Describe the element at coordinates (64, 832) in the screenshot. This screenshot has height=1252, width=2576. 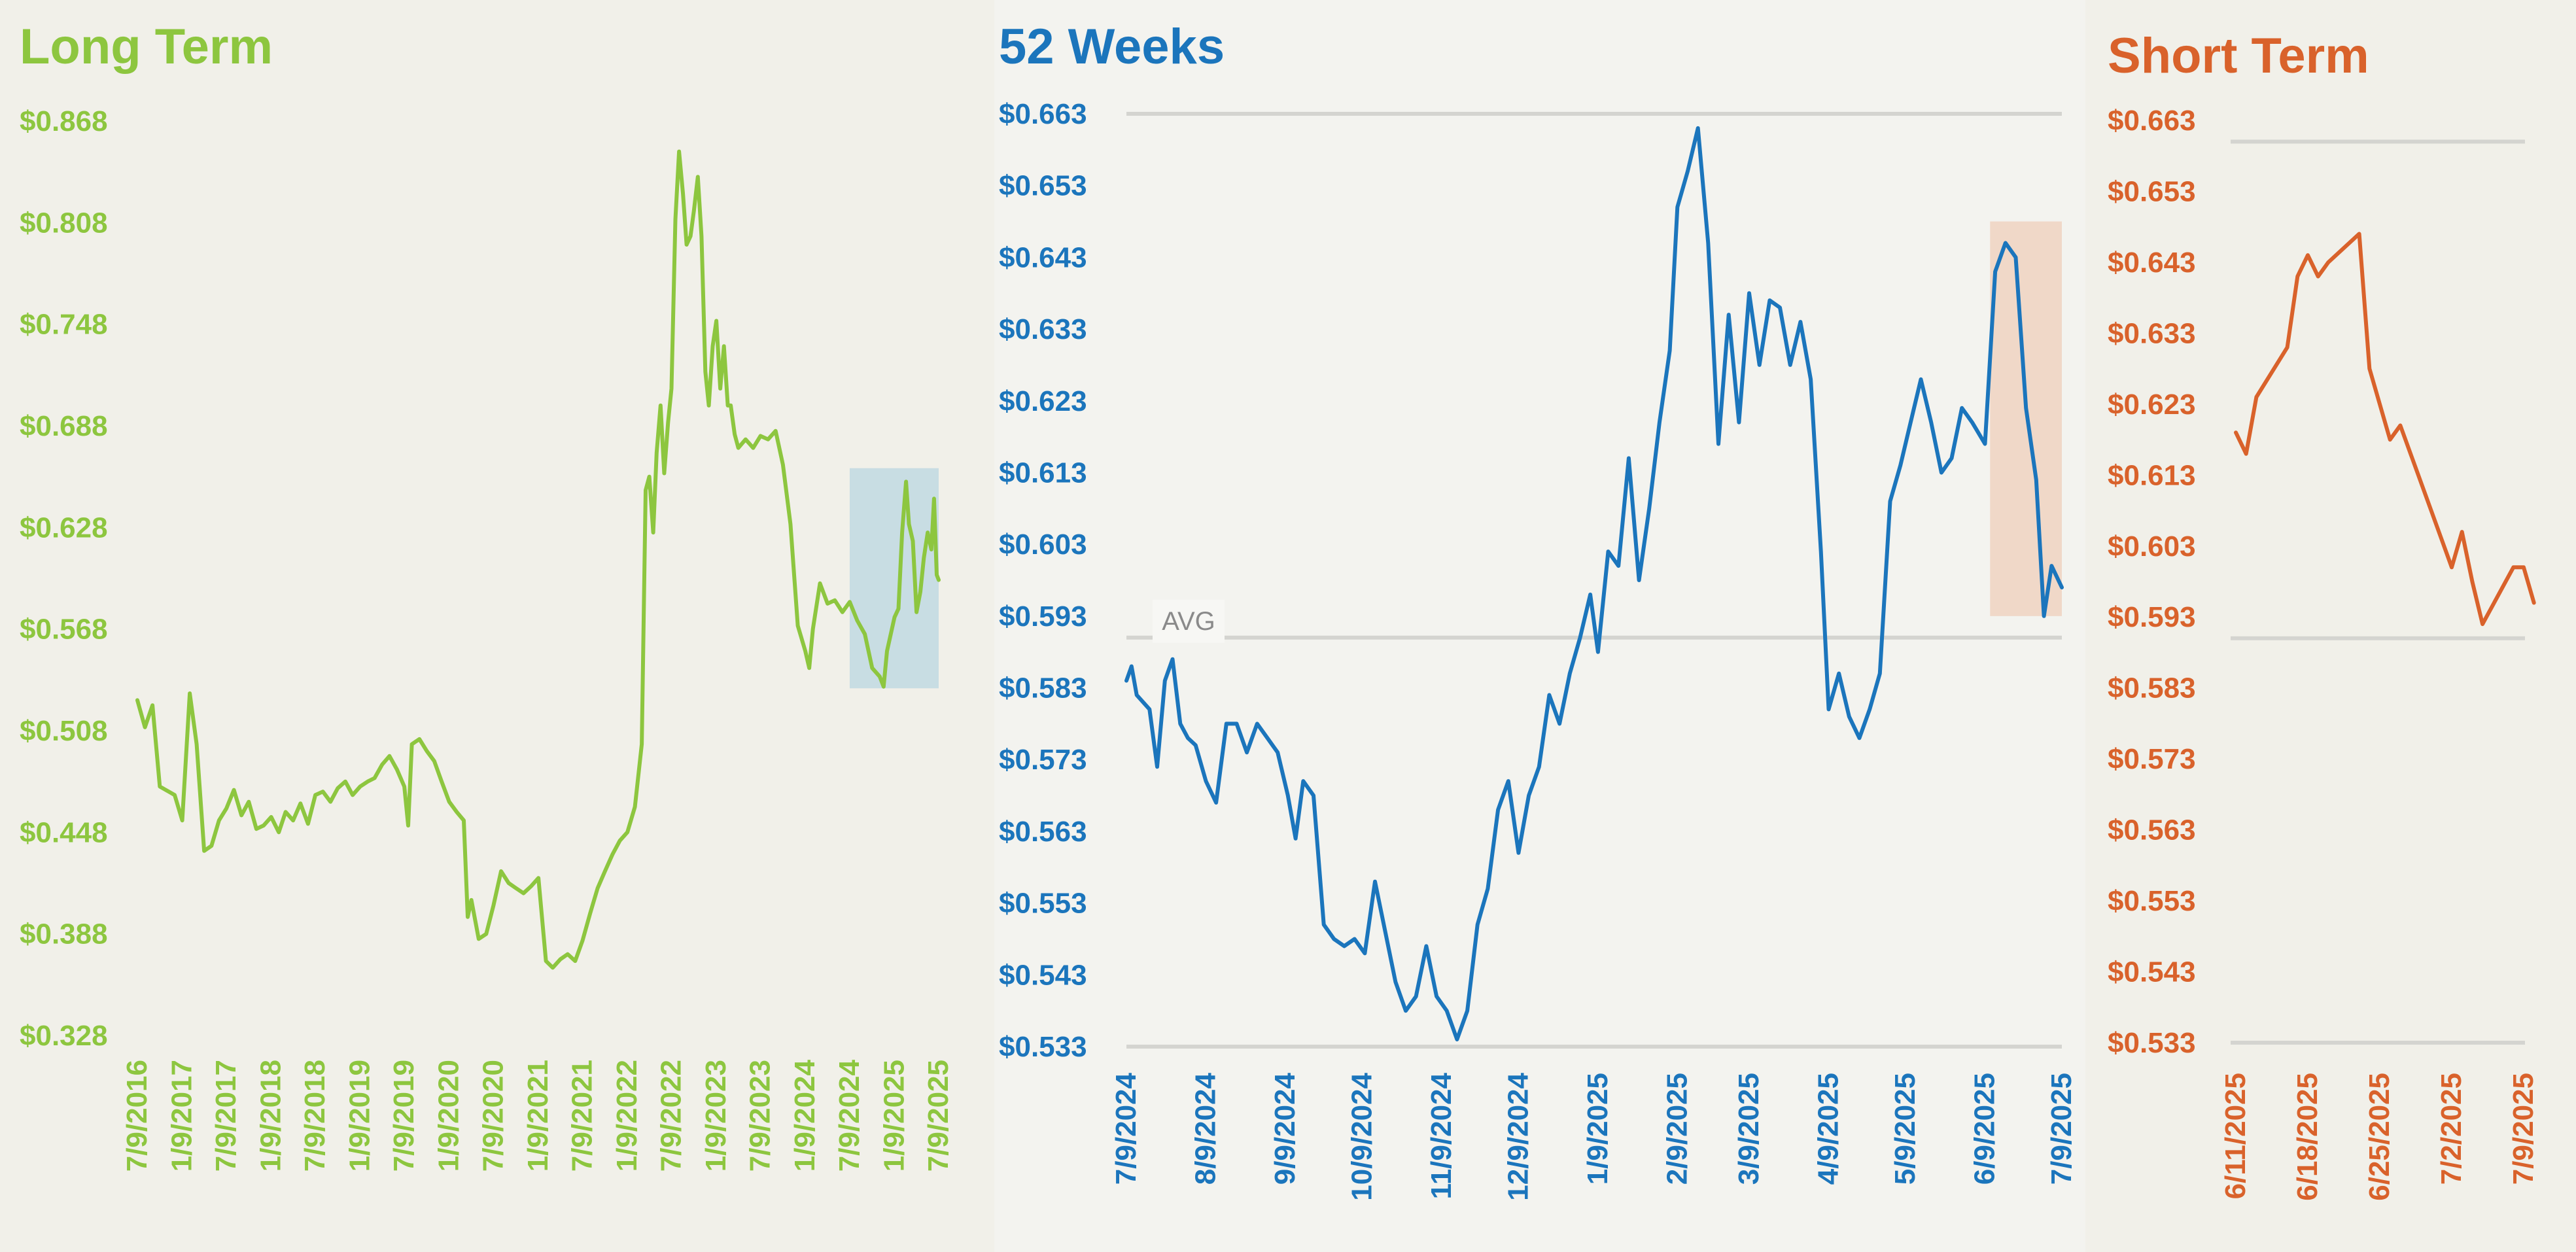
I see `long-y-tick-label: $0.448` at that location.